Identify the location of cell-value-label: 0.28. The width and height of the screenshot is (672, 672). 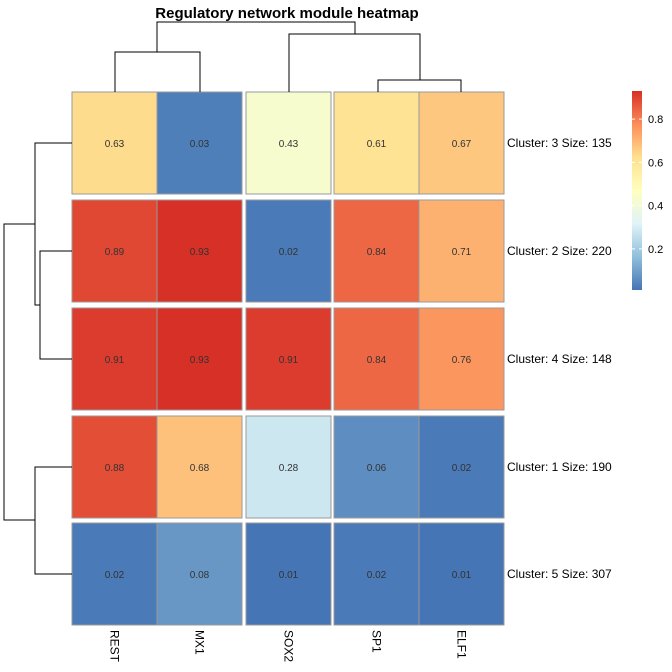
(289, 468).